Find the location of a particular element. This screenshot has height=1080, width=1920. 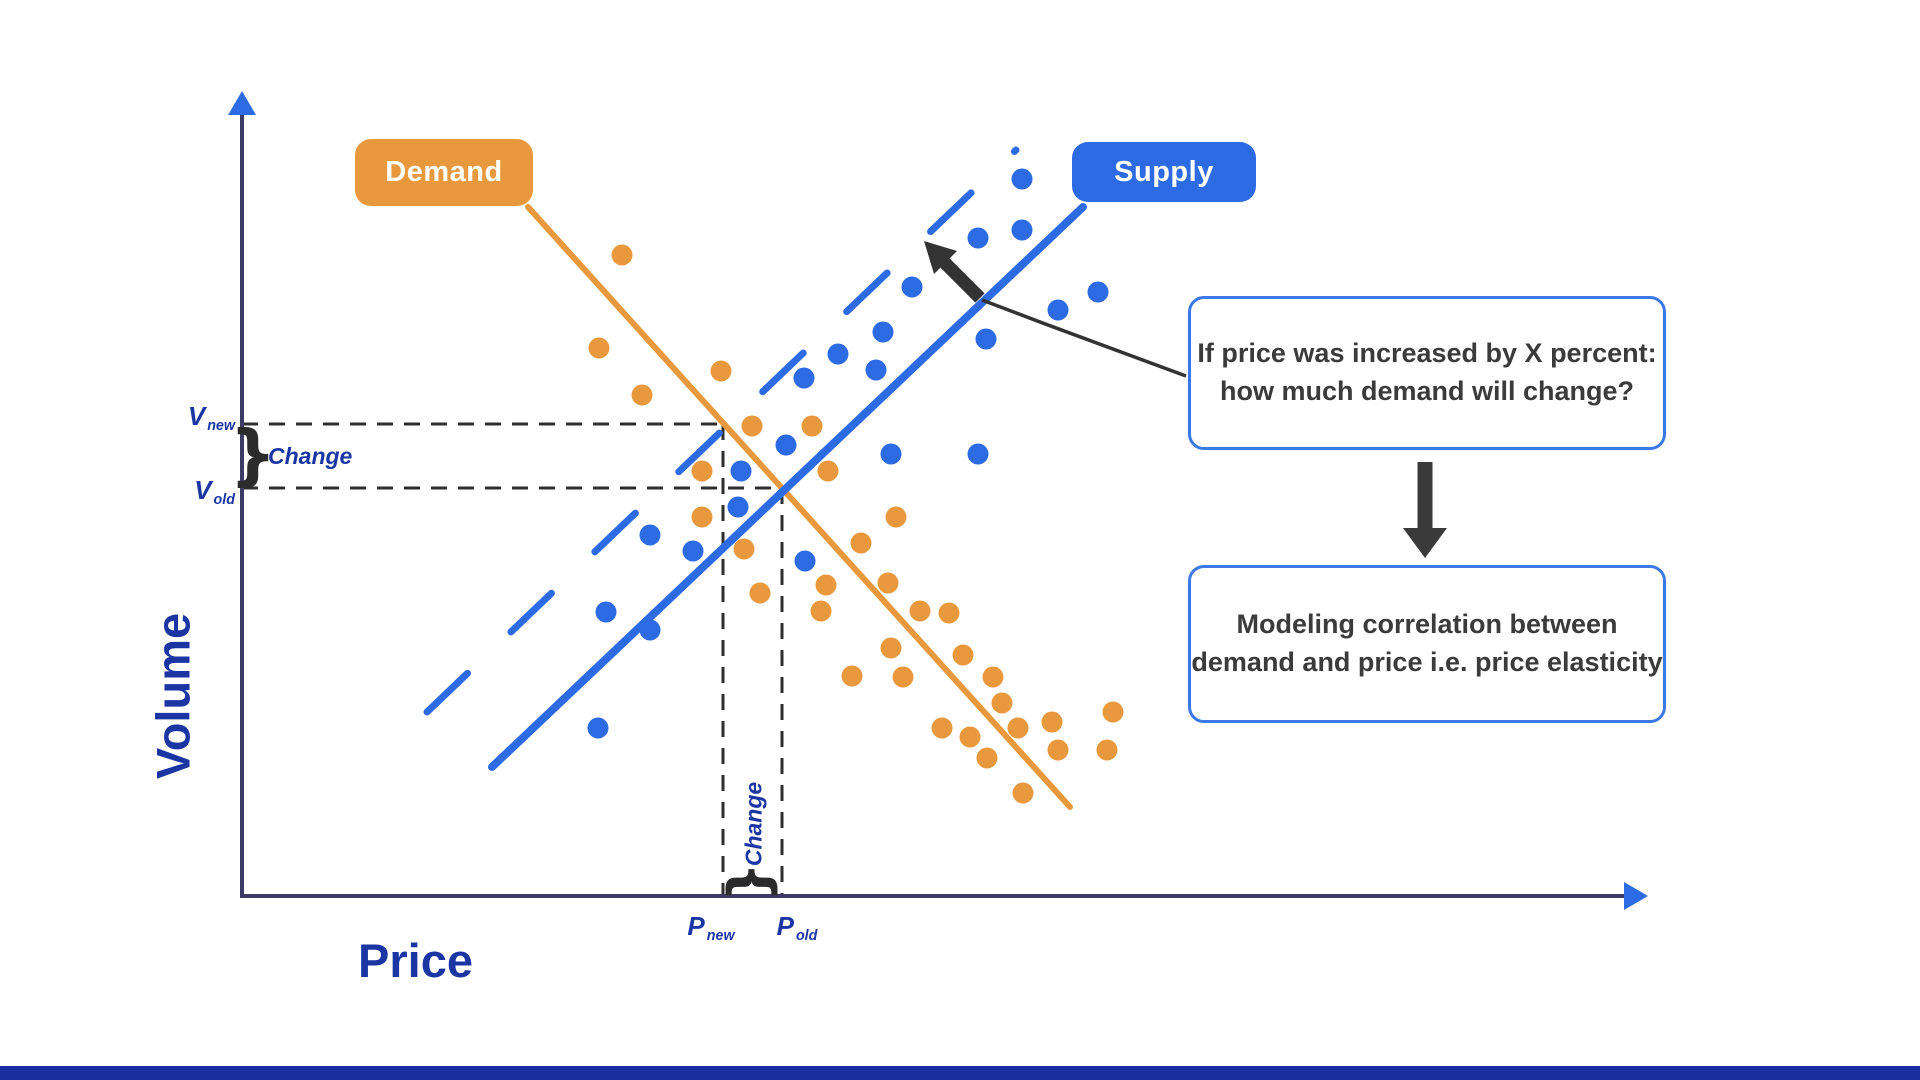

price-change-label: Change is located at coordinates (754, 824).